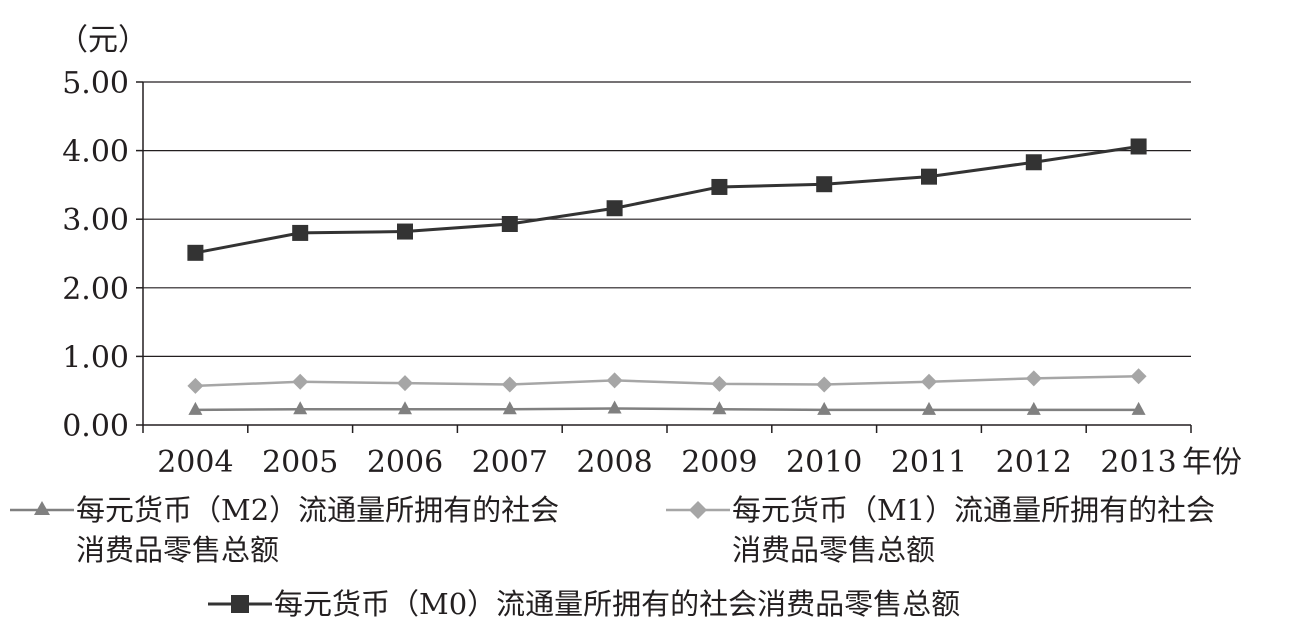  Describe the element at coordinates (834, 550) in the screenshot. I see `legend-label-m1-line2: 消费品零售总额` at that location.